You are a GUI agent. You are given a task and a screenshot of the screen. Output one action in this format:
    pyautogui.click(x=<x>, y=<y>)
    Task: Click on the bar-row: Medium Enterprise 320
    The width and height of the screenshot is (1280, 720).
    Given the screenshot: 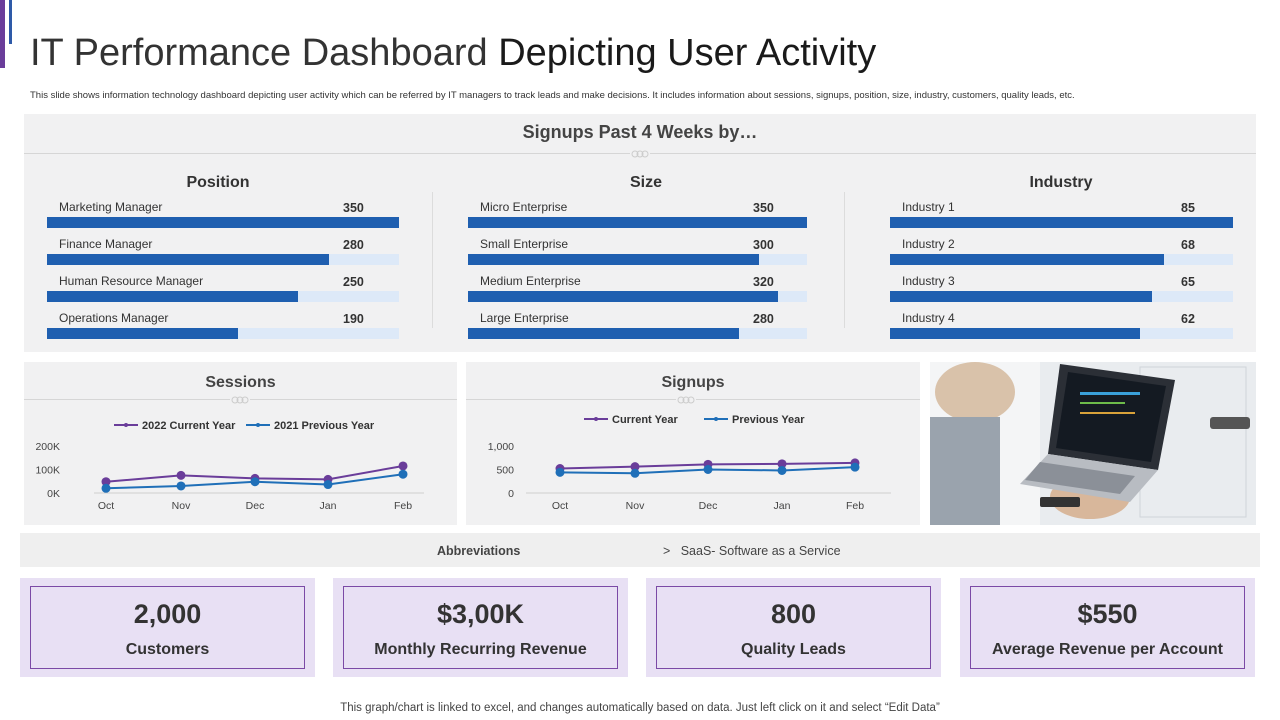 What is the action you would take?
    pyautogui.click(x=637, y=289)
    